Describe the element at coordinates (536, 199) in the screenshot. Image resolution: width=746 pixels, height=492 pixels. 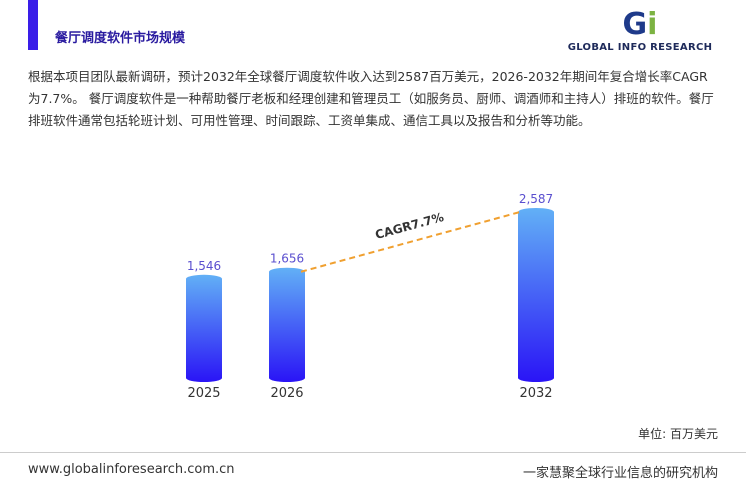
I see `value-label: 2,587` at that location.